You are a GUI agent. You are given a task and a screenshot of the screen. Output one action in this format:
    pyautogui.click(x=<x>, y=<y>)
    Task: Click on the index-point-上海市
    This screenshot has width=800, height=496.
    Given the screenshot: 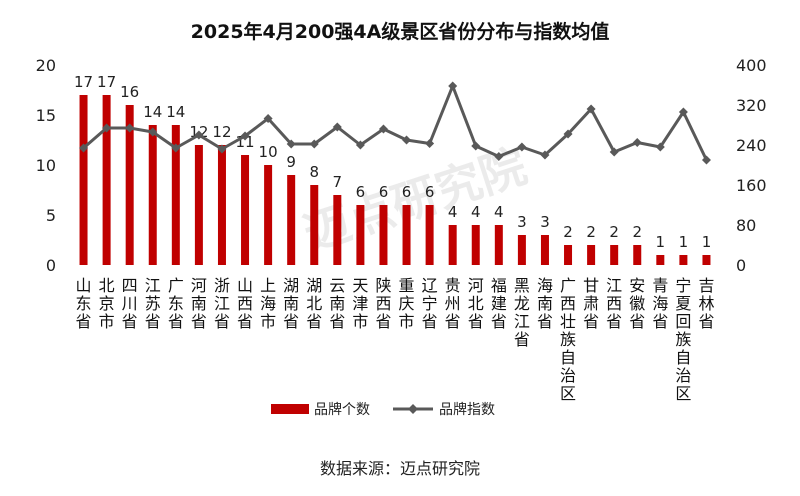 What is the action you would take?
    pyautogui.click(x=268, y=118)
    